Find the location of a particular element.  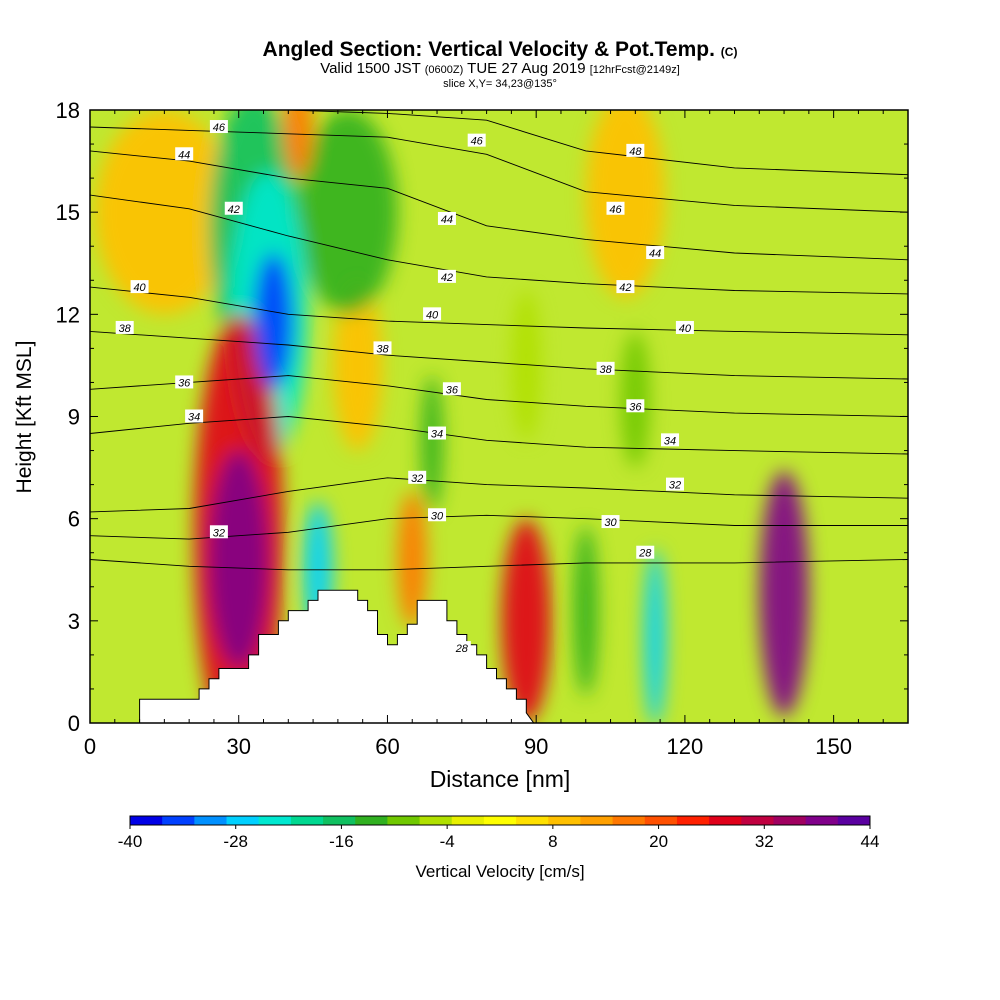

colorbar-label: Vertical Velocity [cm/s] is located at coordinates (500, 871).